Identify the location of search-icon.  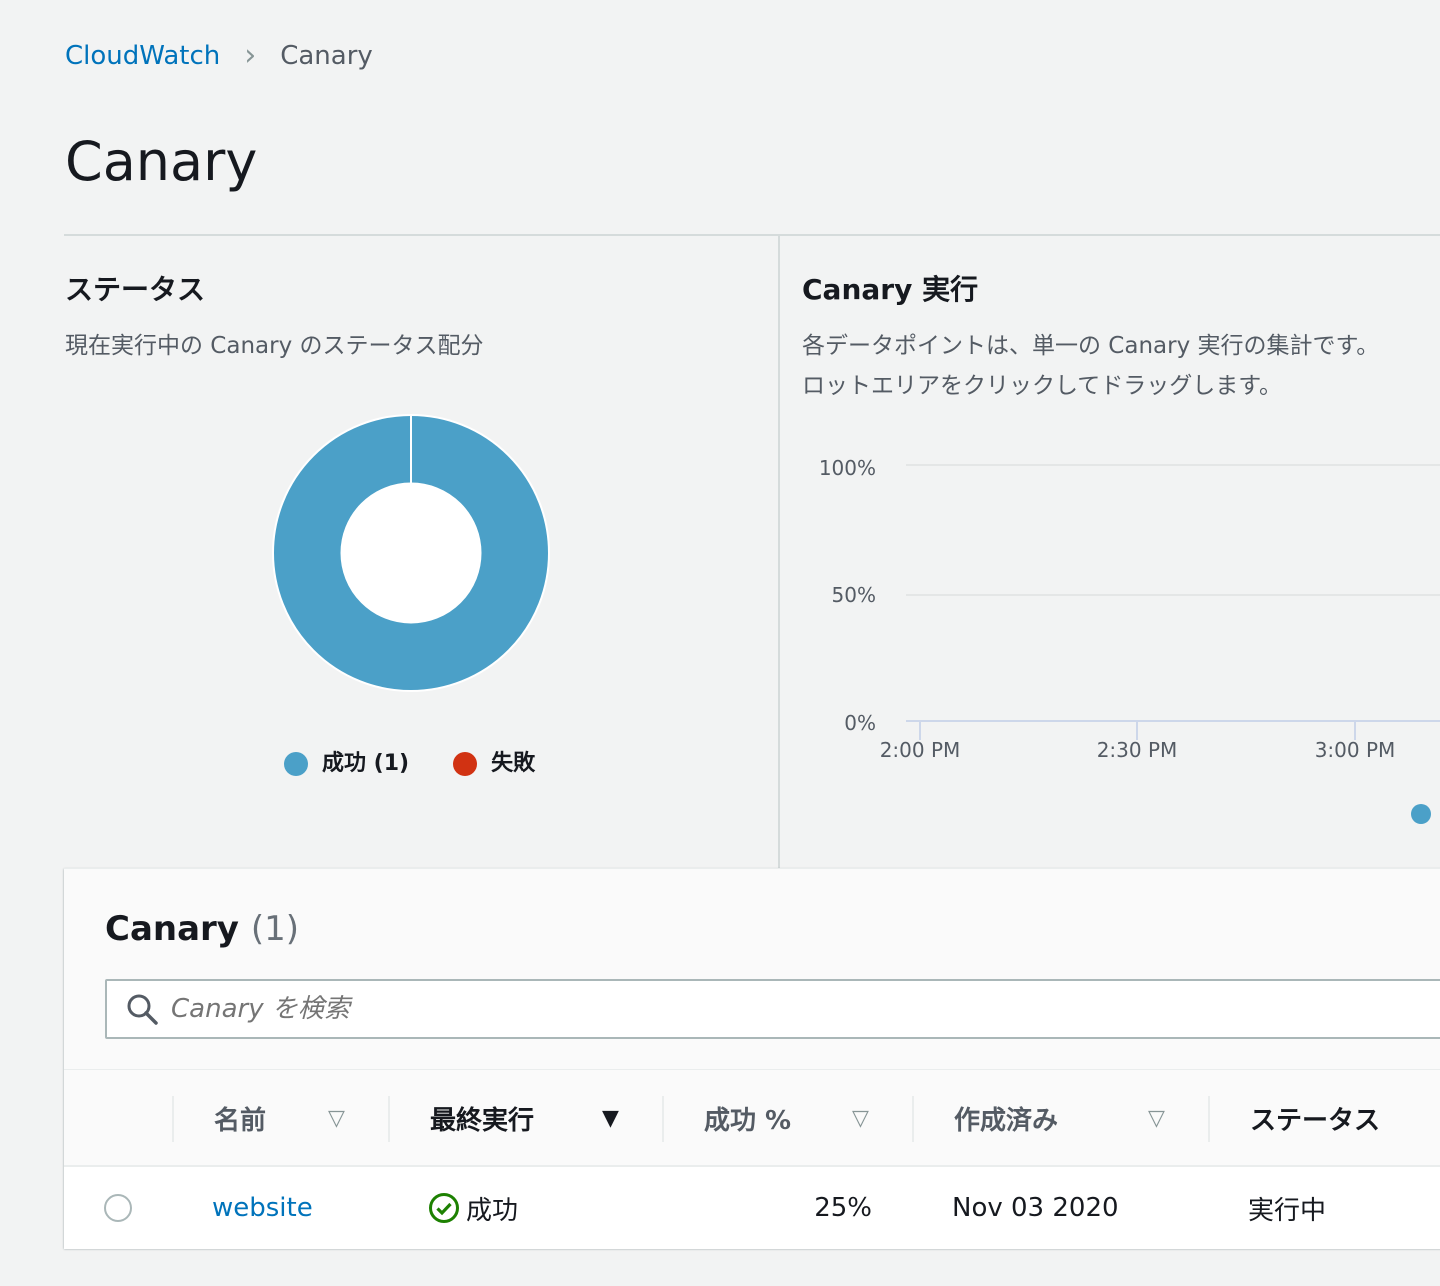
(142, 1009).